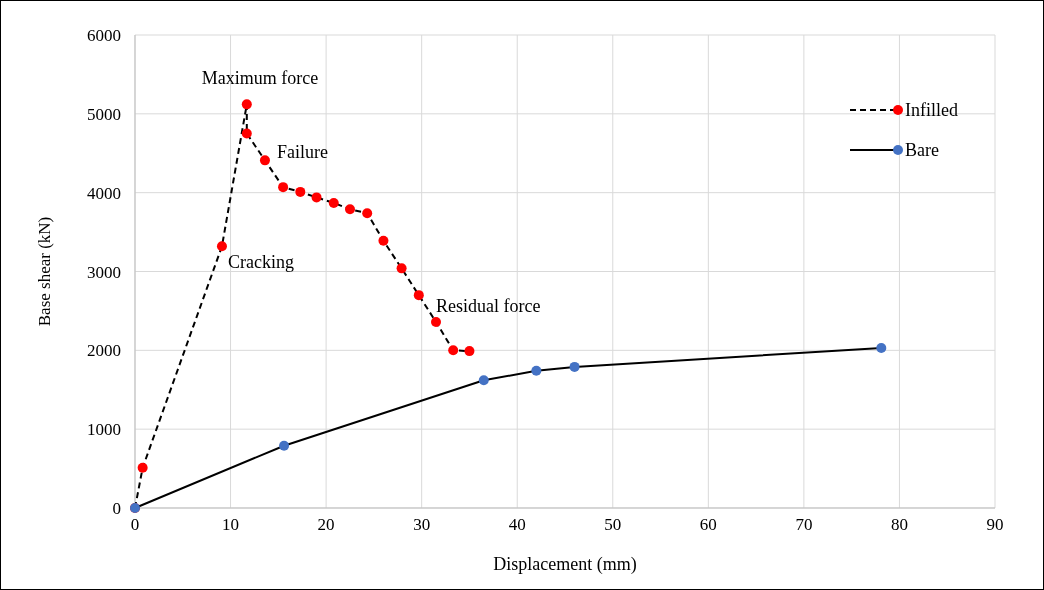 The height and width of the screenshot is (590, 1044). What do you see at coordinates (565, 564) in the screenshot?
I see `x-axis-title: Displacement (mm)` at bounding box center [565, 564].